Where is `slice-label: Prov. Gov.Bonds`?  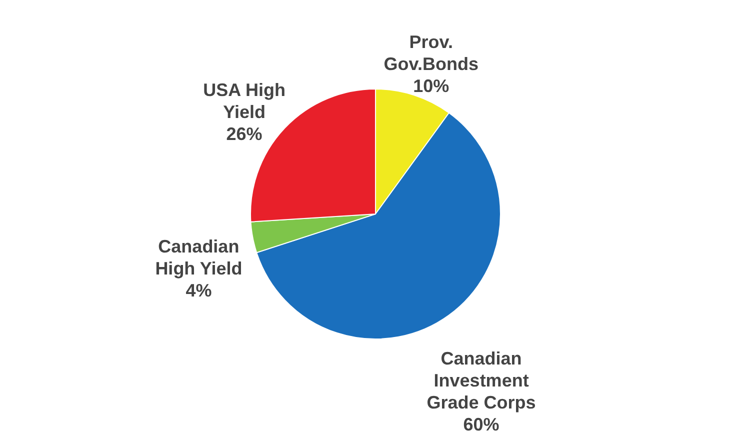
slice-label: Prov. Gov.Bonds is located at coordinates (431, 53).